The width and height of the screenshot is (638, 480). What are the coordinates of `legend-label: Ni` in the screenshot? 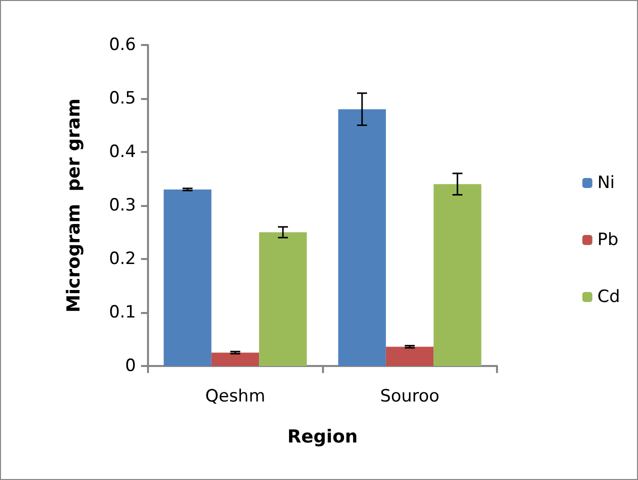 It's located at (606, 183).